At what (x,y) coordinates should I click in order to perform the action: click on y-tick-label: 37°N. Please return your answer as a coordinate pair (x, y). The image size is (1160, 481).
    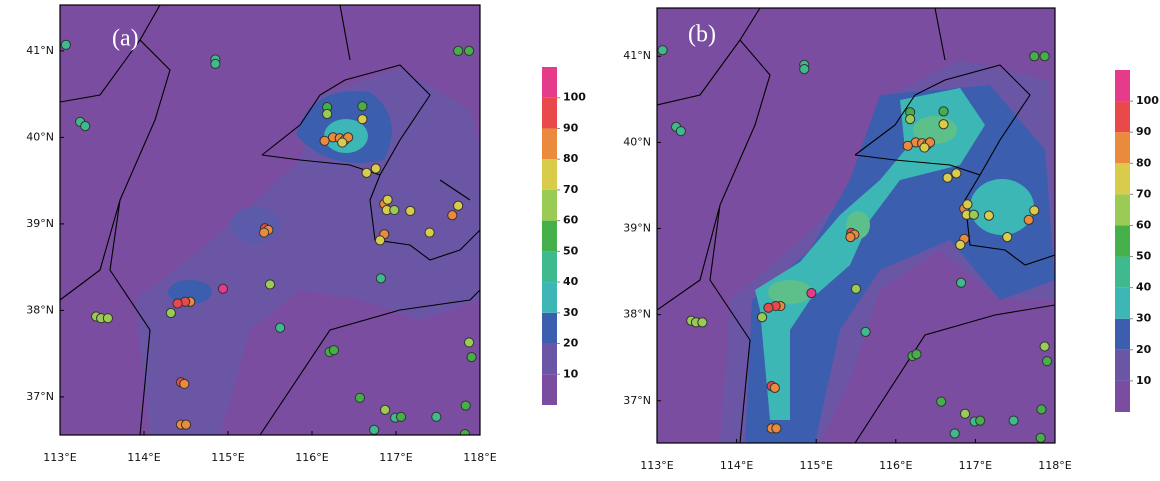
    Looking at the image, I should click on (40, 396).